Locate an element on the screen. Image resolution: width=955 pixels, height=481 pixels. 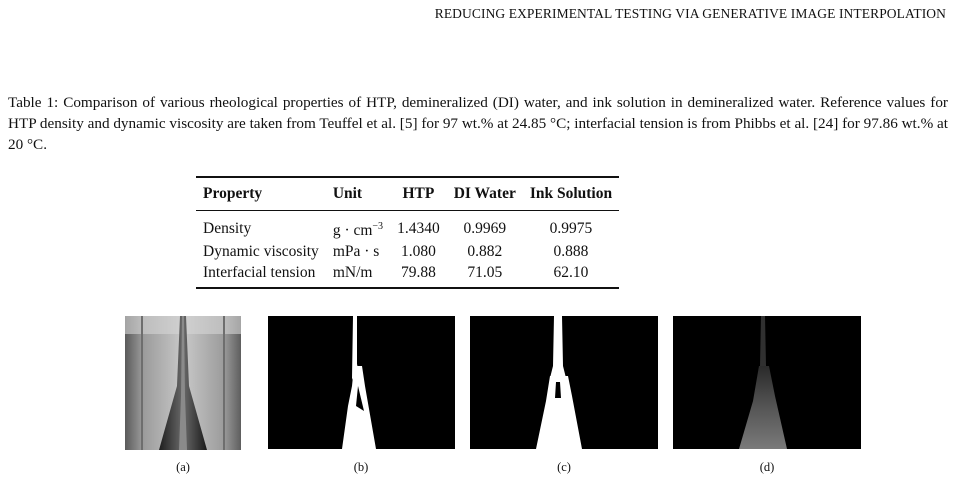
cell-ink-solution: 0.888 is located at coordinates (571, 252).